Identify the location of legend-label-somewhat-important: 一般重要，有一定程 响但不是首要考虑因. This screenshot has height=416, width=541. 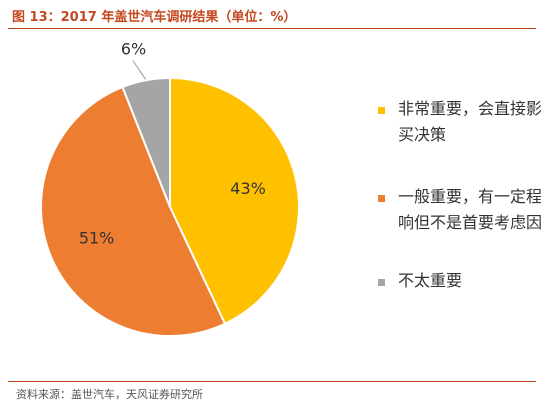
(469, 210).